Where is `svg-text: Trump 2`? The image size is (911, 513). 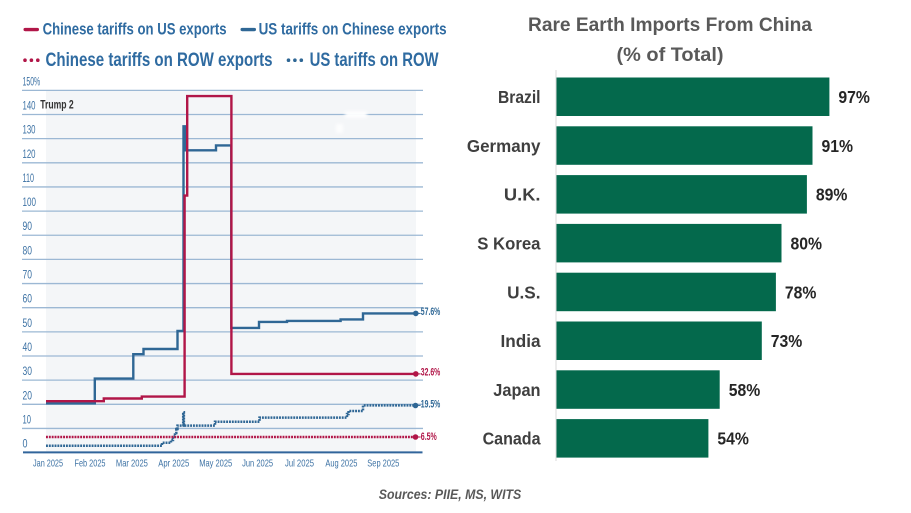 svg-text: Trump 2 is located at coordinates (57, 105).